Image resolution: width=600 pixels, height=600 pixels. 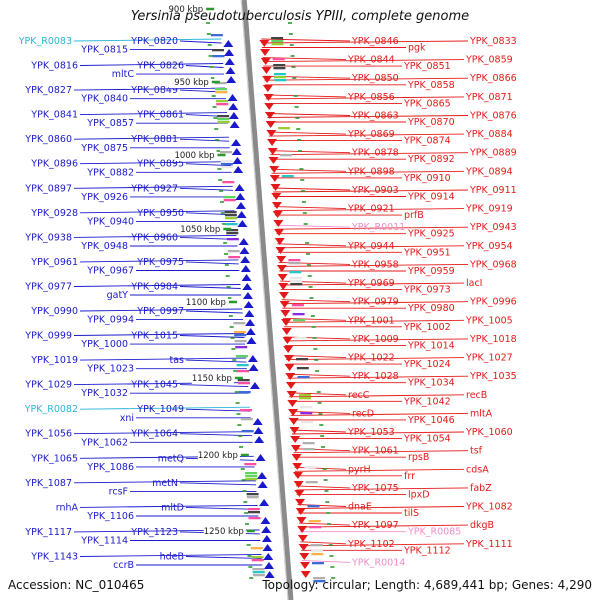 I want to click on gene-label: YPK_0841, so click(x=54, y=115).